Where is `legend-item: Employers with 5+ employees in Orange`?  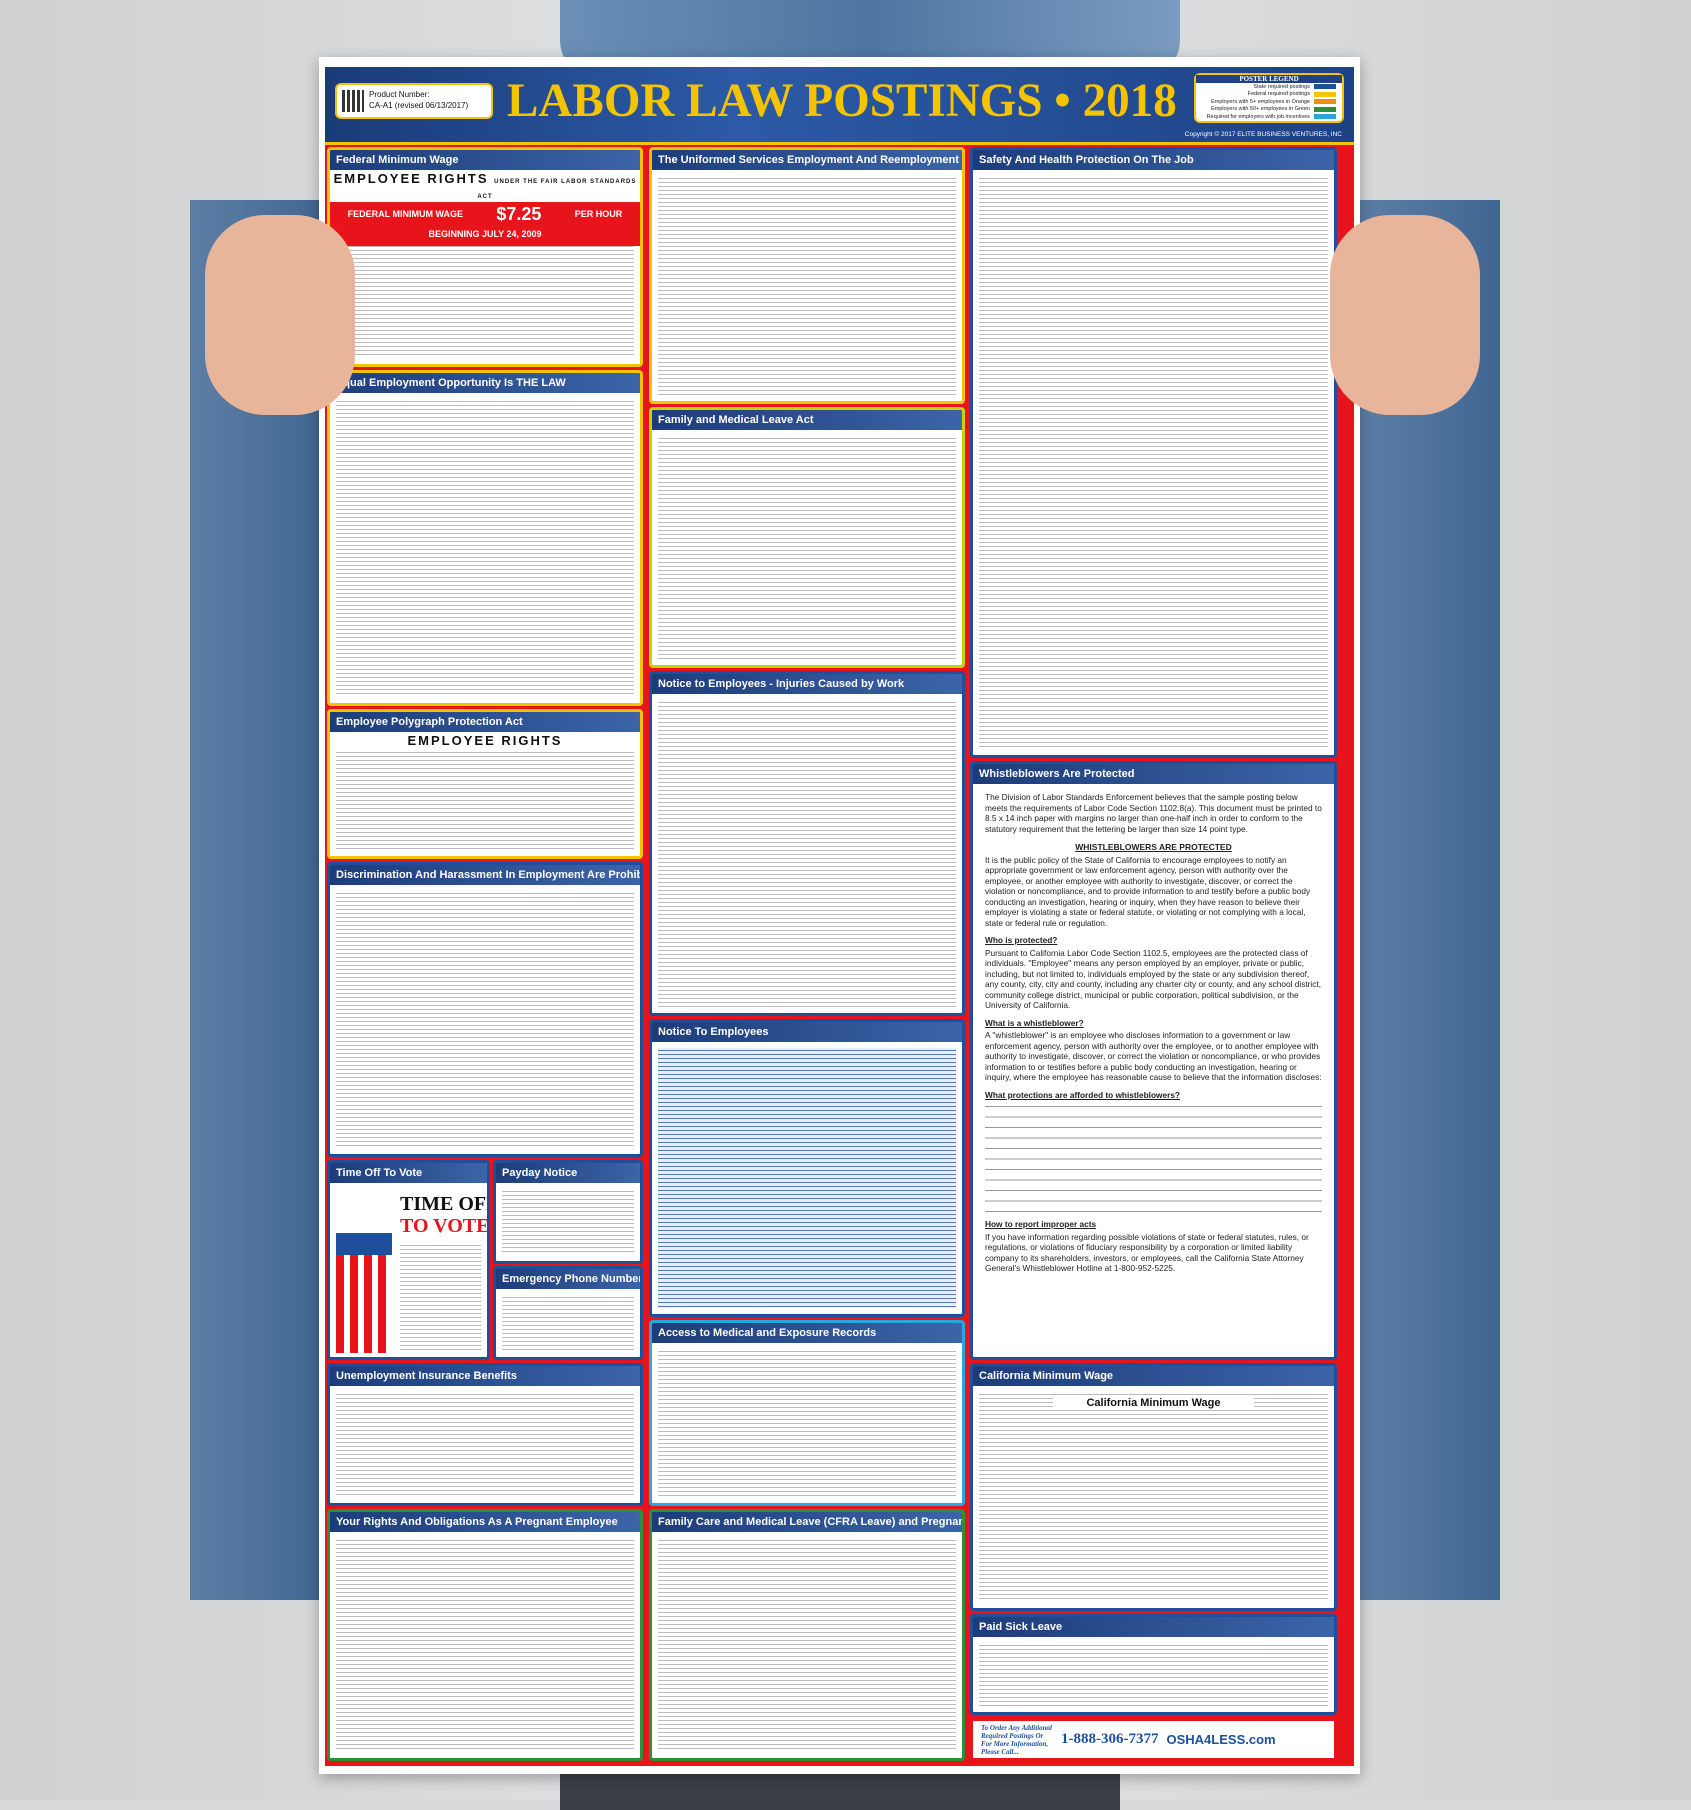
legend-item: Employers with 5+ employees in Orange is located at coordinates (1269, 102).